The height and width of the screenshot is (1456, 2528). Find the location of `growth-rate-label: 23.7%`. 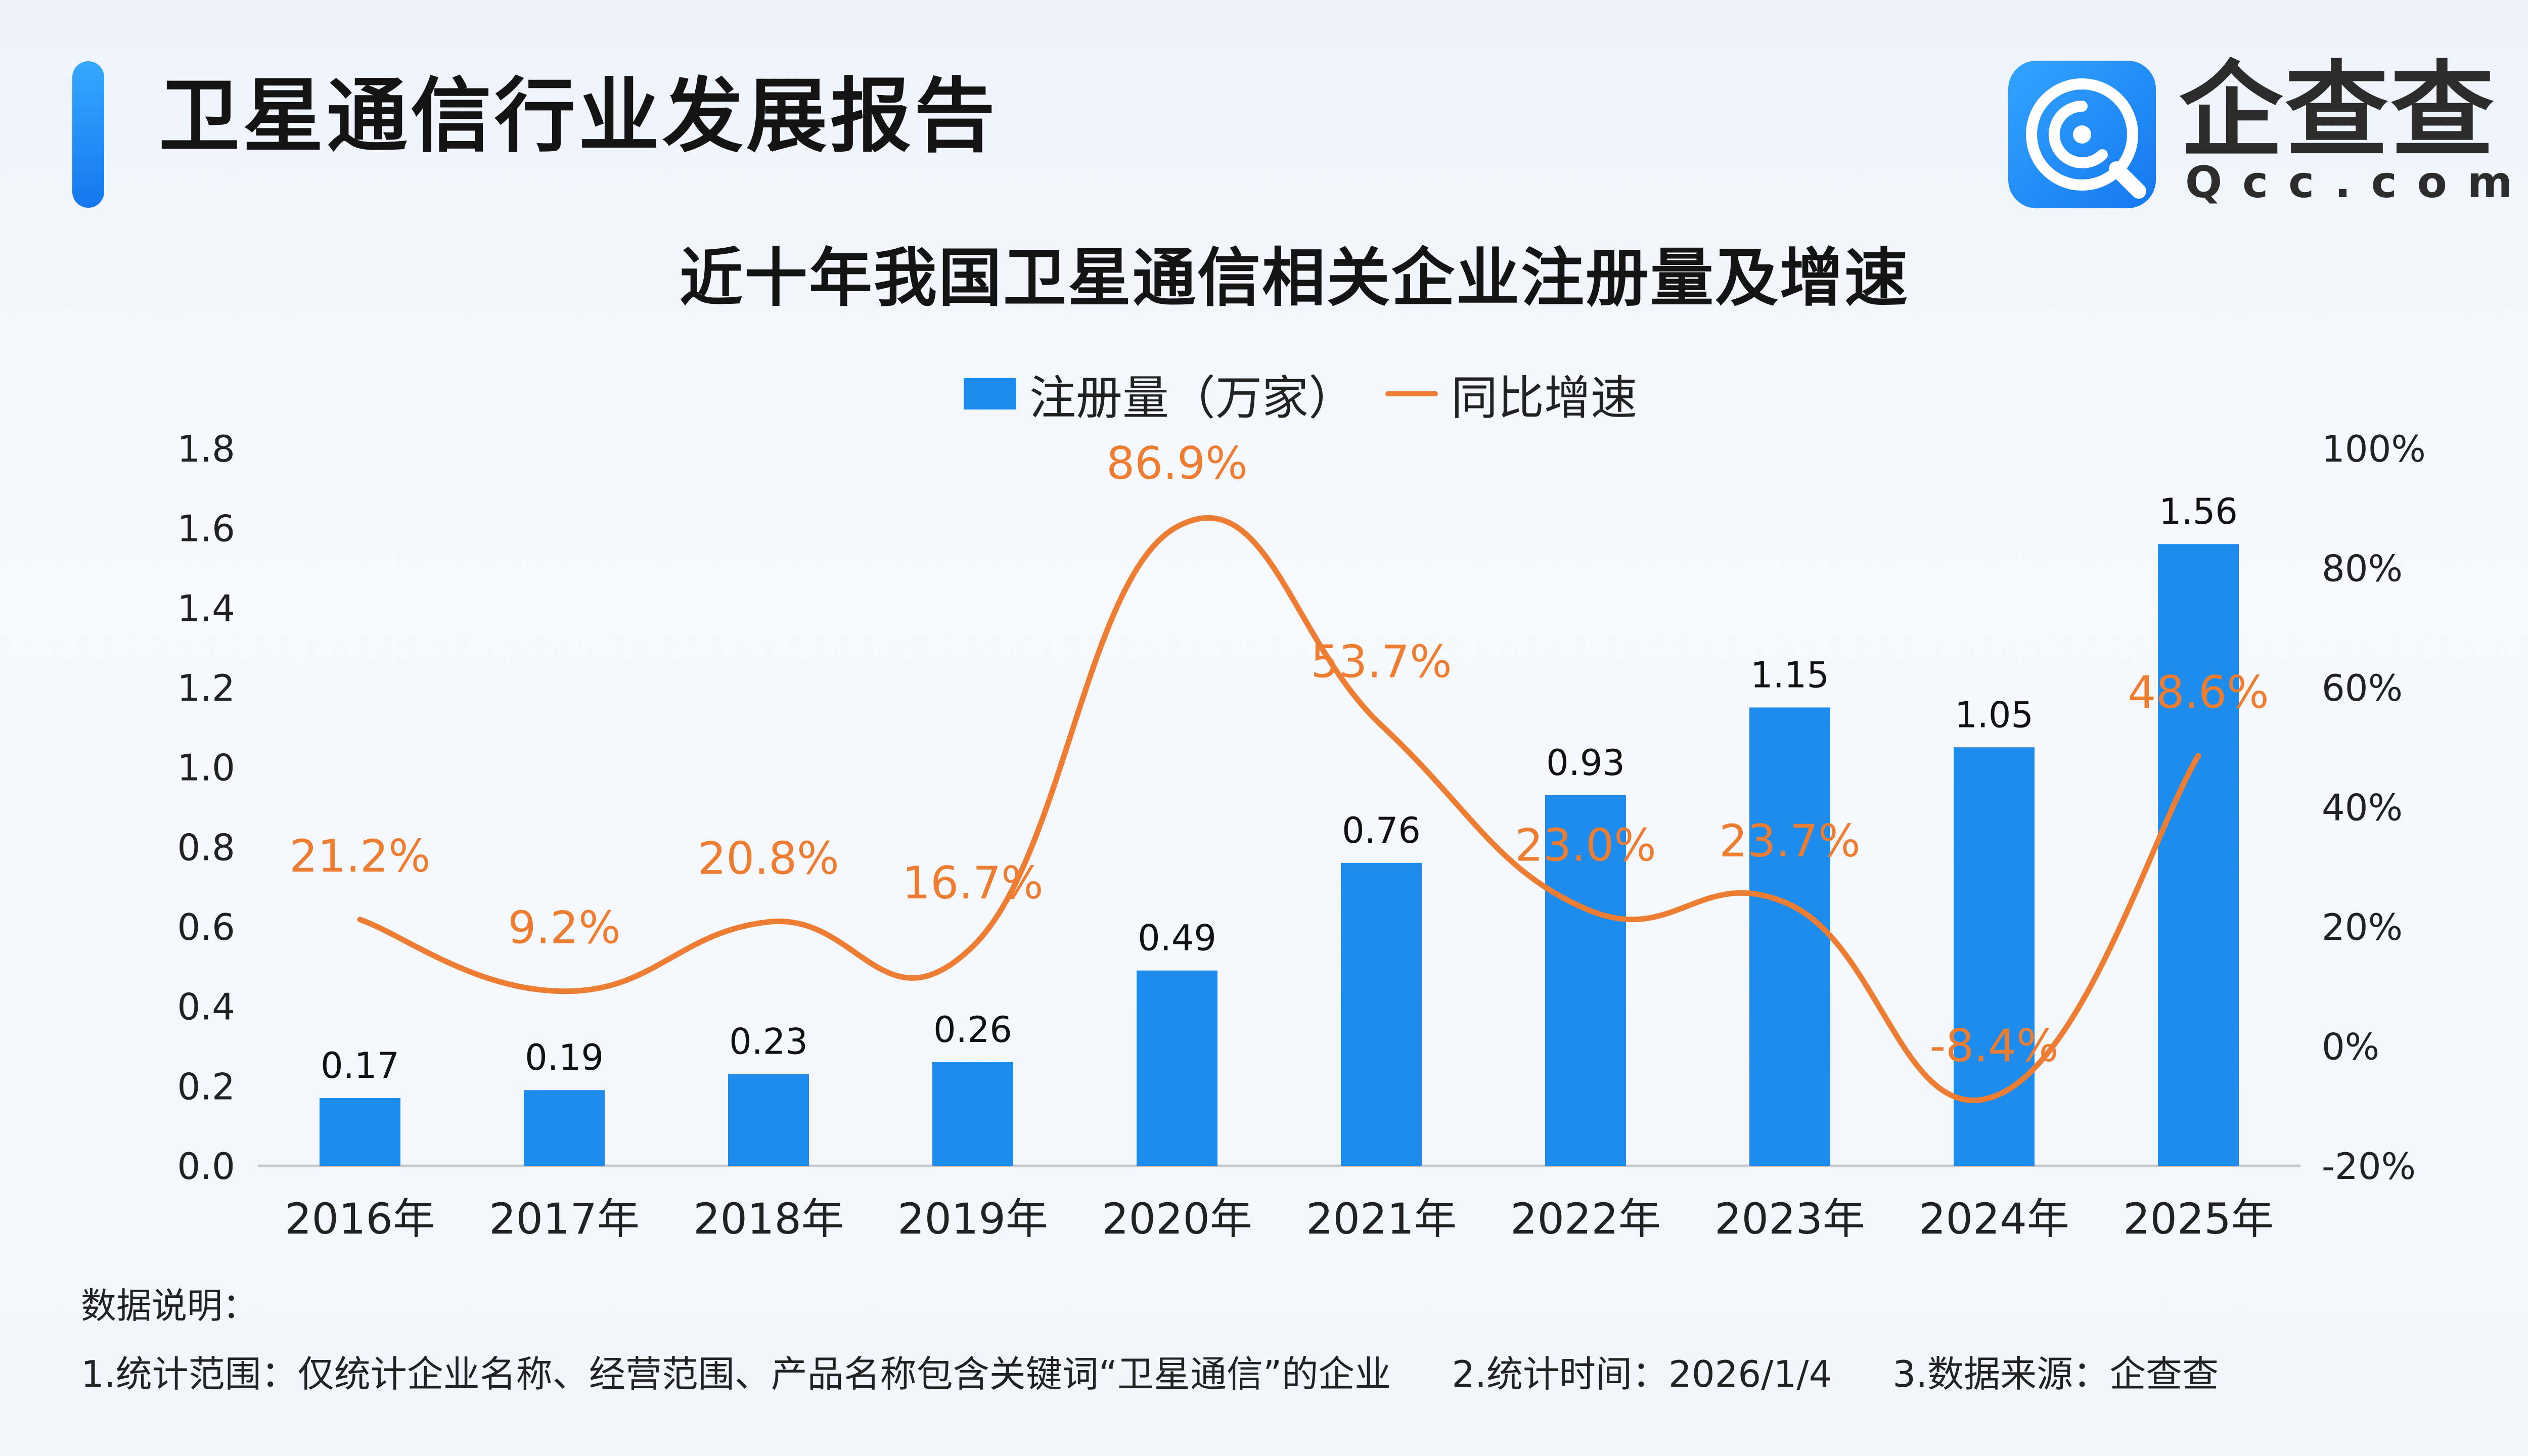

growth-rate-label: 23.7% is located at coordinates (1790, 841).